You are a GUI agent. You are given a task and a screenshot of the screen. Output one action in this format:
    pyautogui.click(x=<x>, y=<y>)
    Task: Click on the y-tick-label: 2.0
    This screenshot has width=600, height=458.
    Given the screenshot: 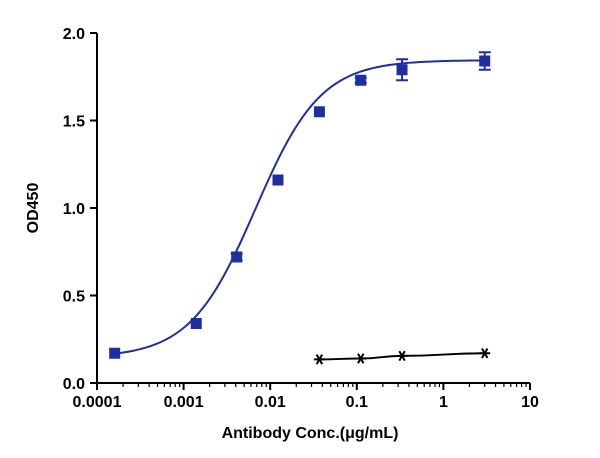 What is the action you would take?
    pyautogui.click(x=74, y=34)
    